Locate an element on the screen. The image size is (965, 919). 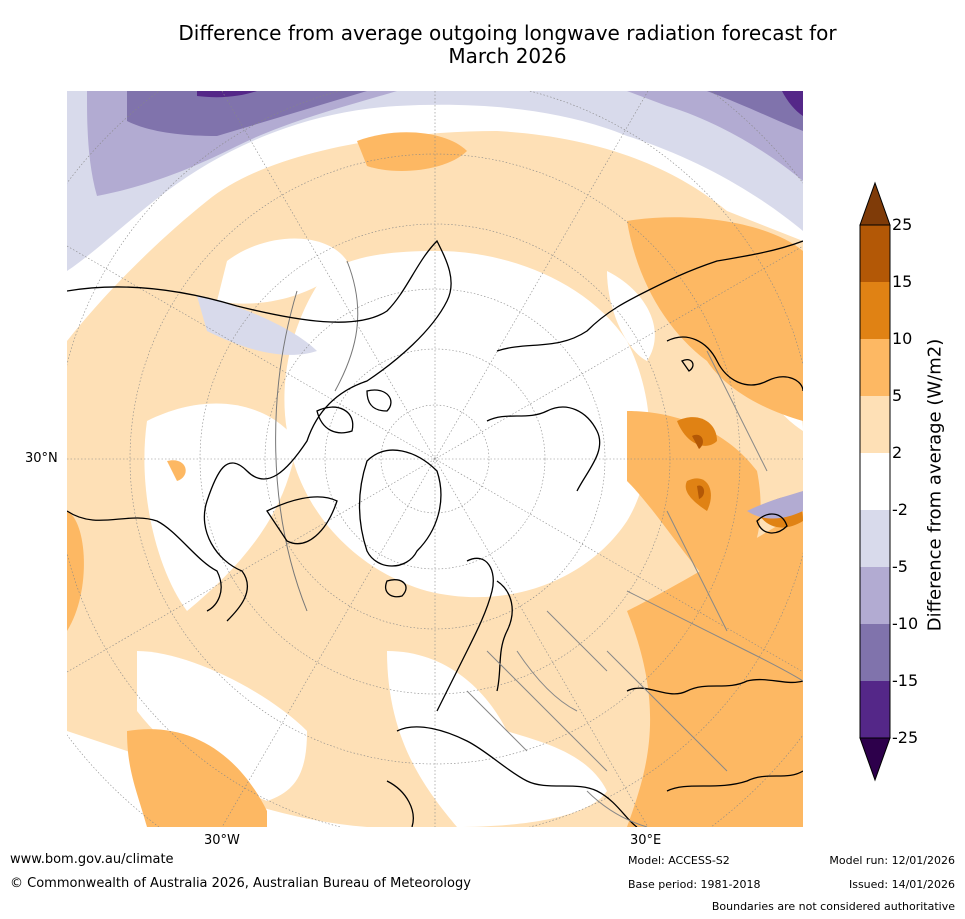
colorbar-bin-m5-m2 is located at coordinates (875, 538).